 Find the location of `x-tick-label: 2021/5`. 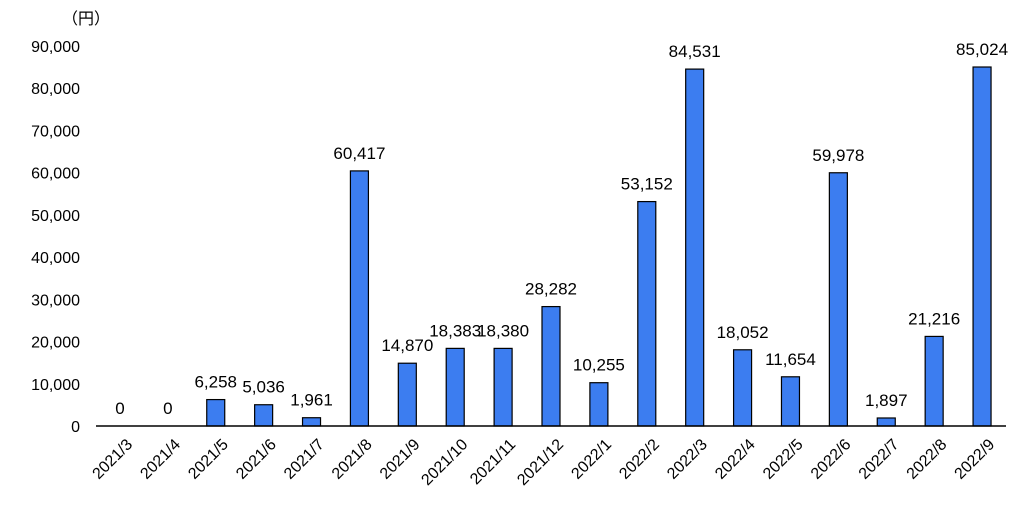

x-tick-label: 2021/5 is located at coordinates (208, 459).